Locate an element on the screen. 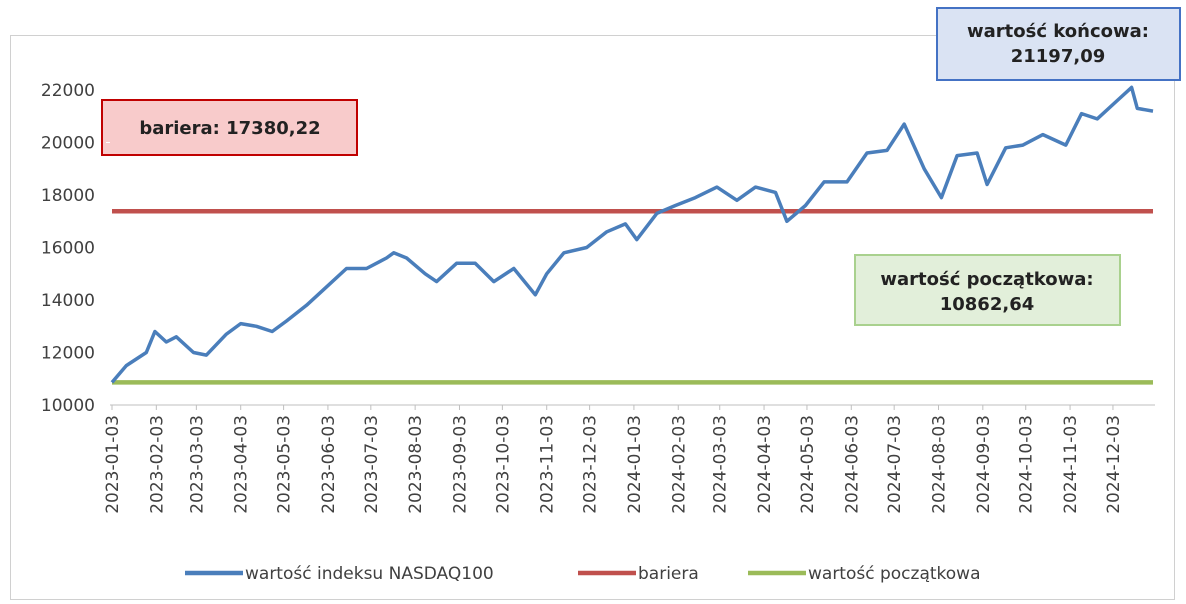 This screenshot has width=1186, height=604. y-tick-label: 12000 is located at coordinates (68, 354).